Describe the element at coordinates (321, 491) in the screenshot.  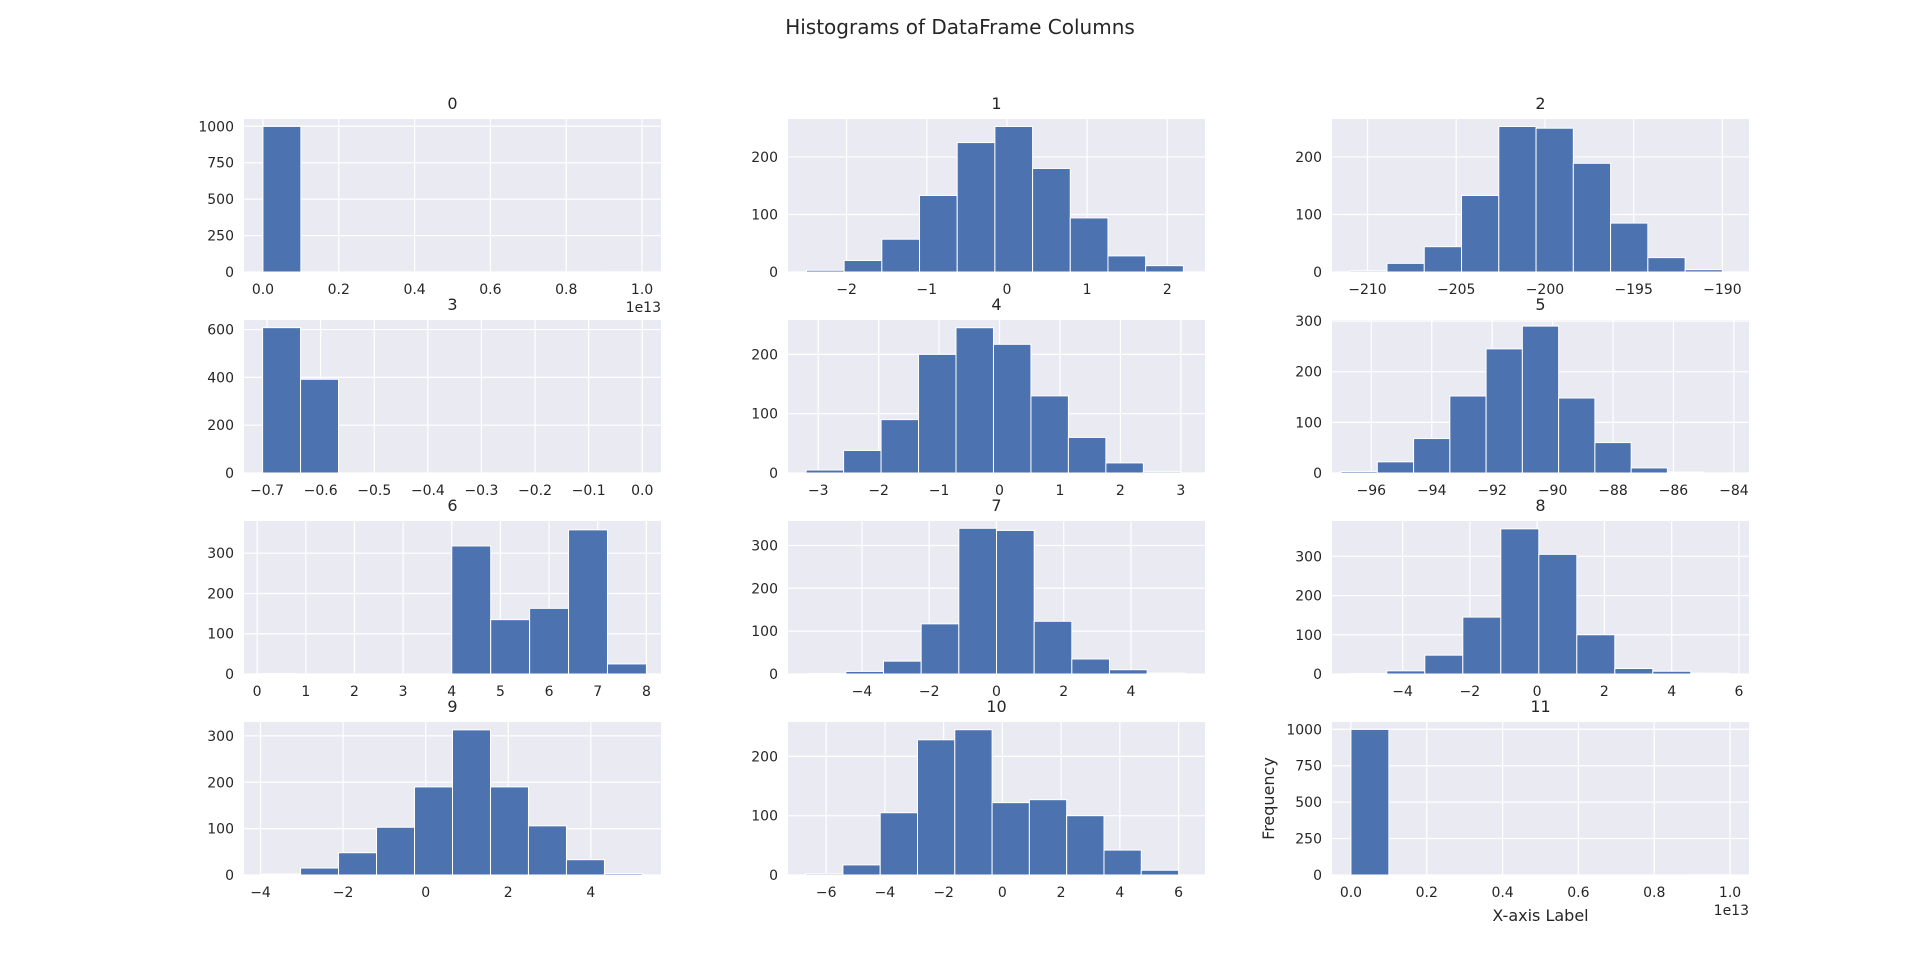
I see `x-tick-label: −0.6` at that location.